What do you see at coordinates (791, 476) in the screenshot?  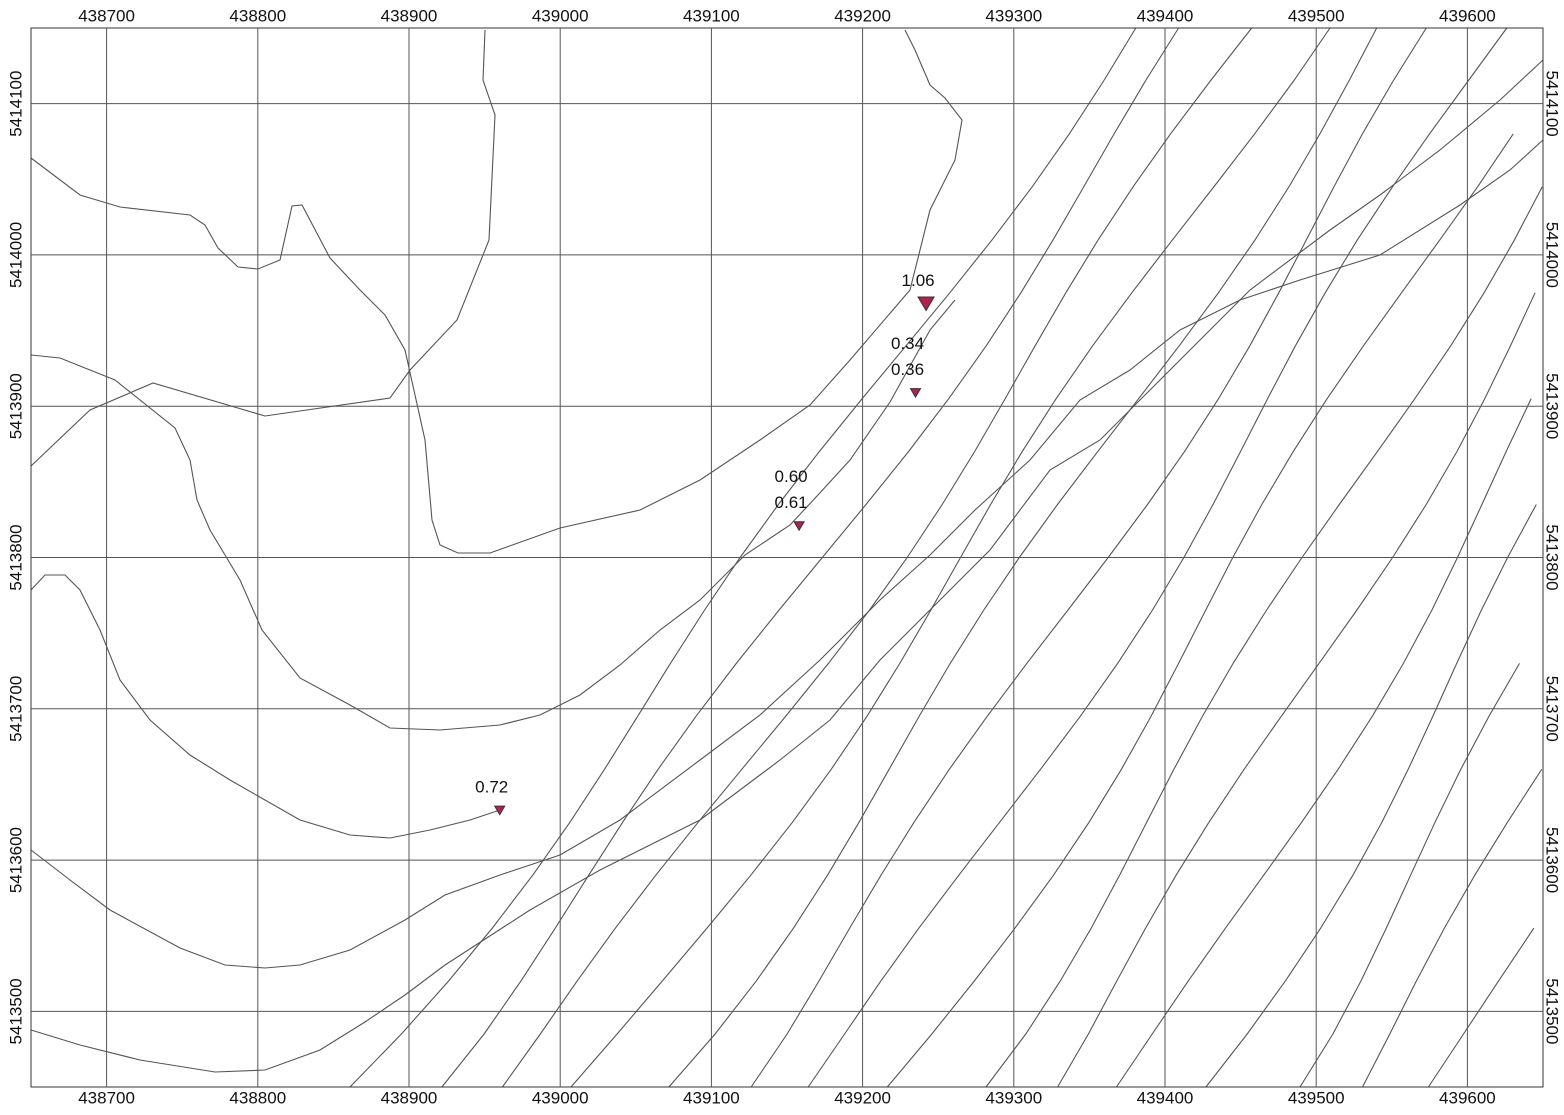 I see `sample-label: 0.60` at bounding box center [791, 476].